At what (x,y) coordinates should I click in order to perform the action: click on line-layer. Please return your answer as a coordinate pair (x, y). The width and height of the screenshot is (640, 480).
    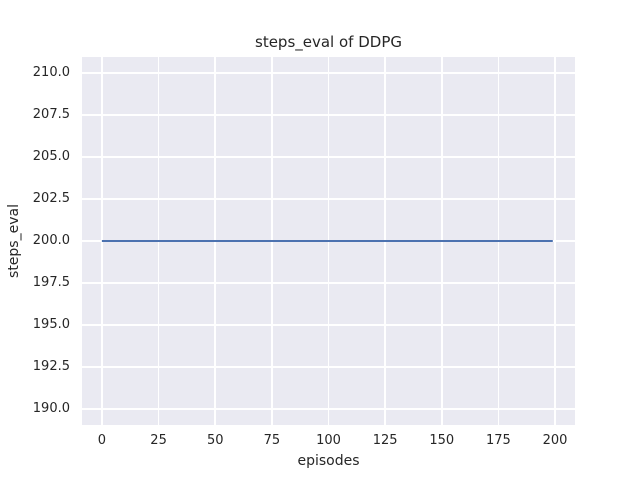
    Looking at the image, I should click on (327, 241).